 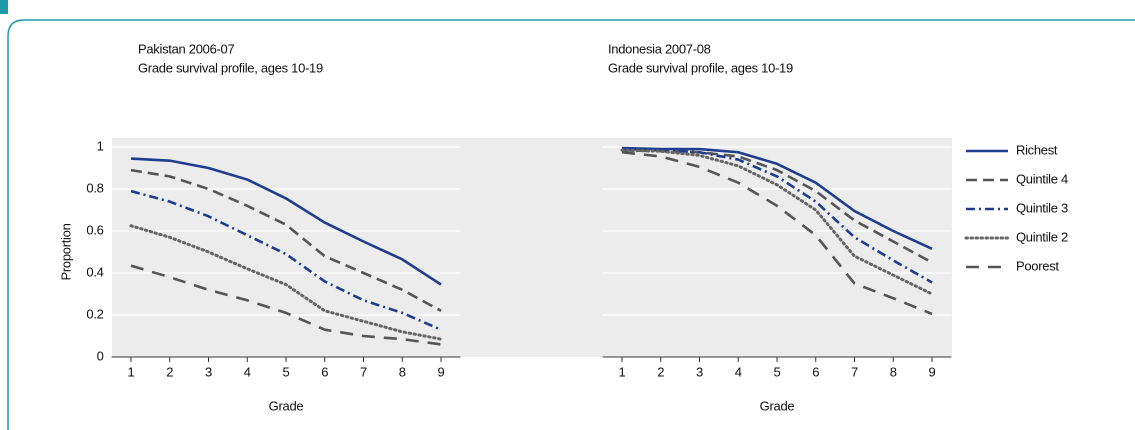 I want to click on legend-label: Quintile 2, so click(x=1042, y=236).